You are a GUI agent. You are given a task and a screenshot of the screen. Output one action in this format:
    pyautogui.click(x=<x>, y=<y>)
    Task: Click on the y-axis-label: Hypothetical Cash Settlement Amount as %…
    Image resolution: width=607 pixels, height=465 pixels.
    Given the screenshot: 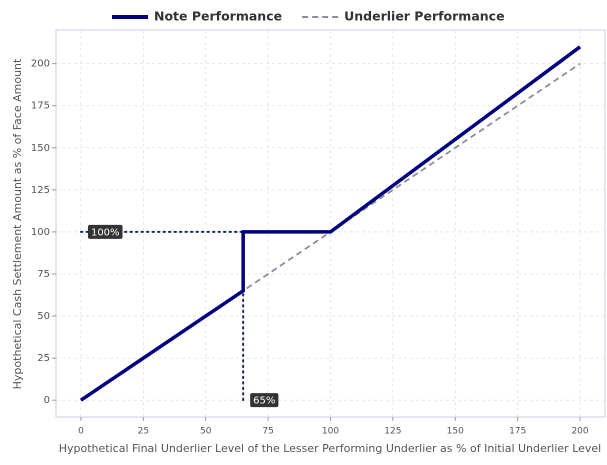 What is the action you would take?
    pyautogui.click(x=17, y=223)
    